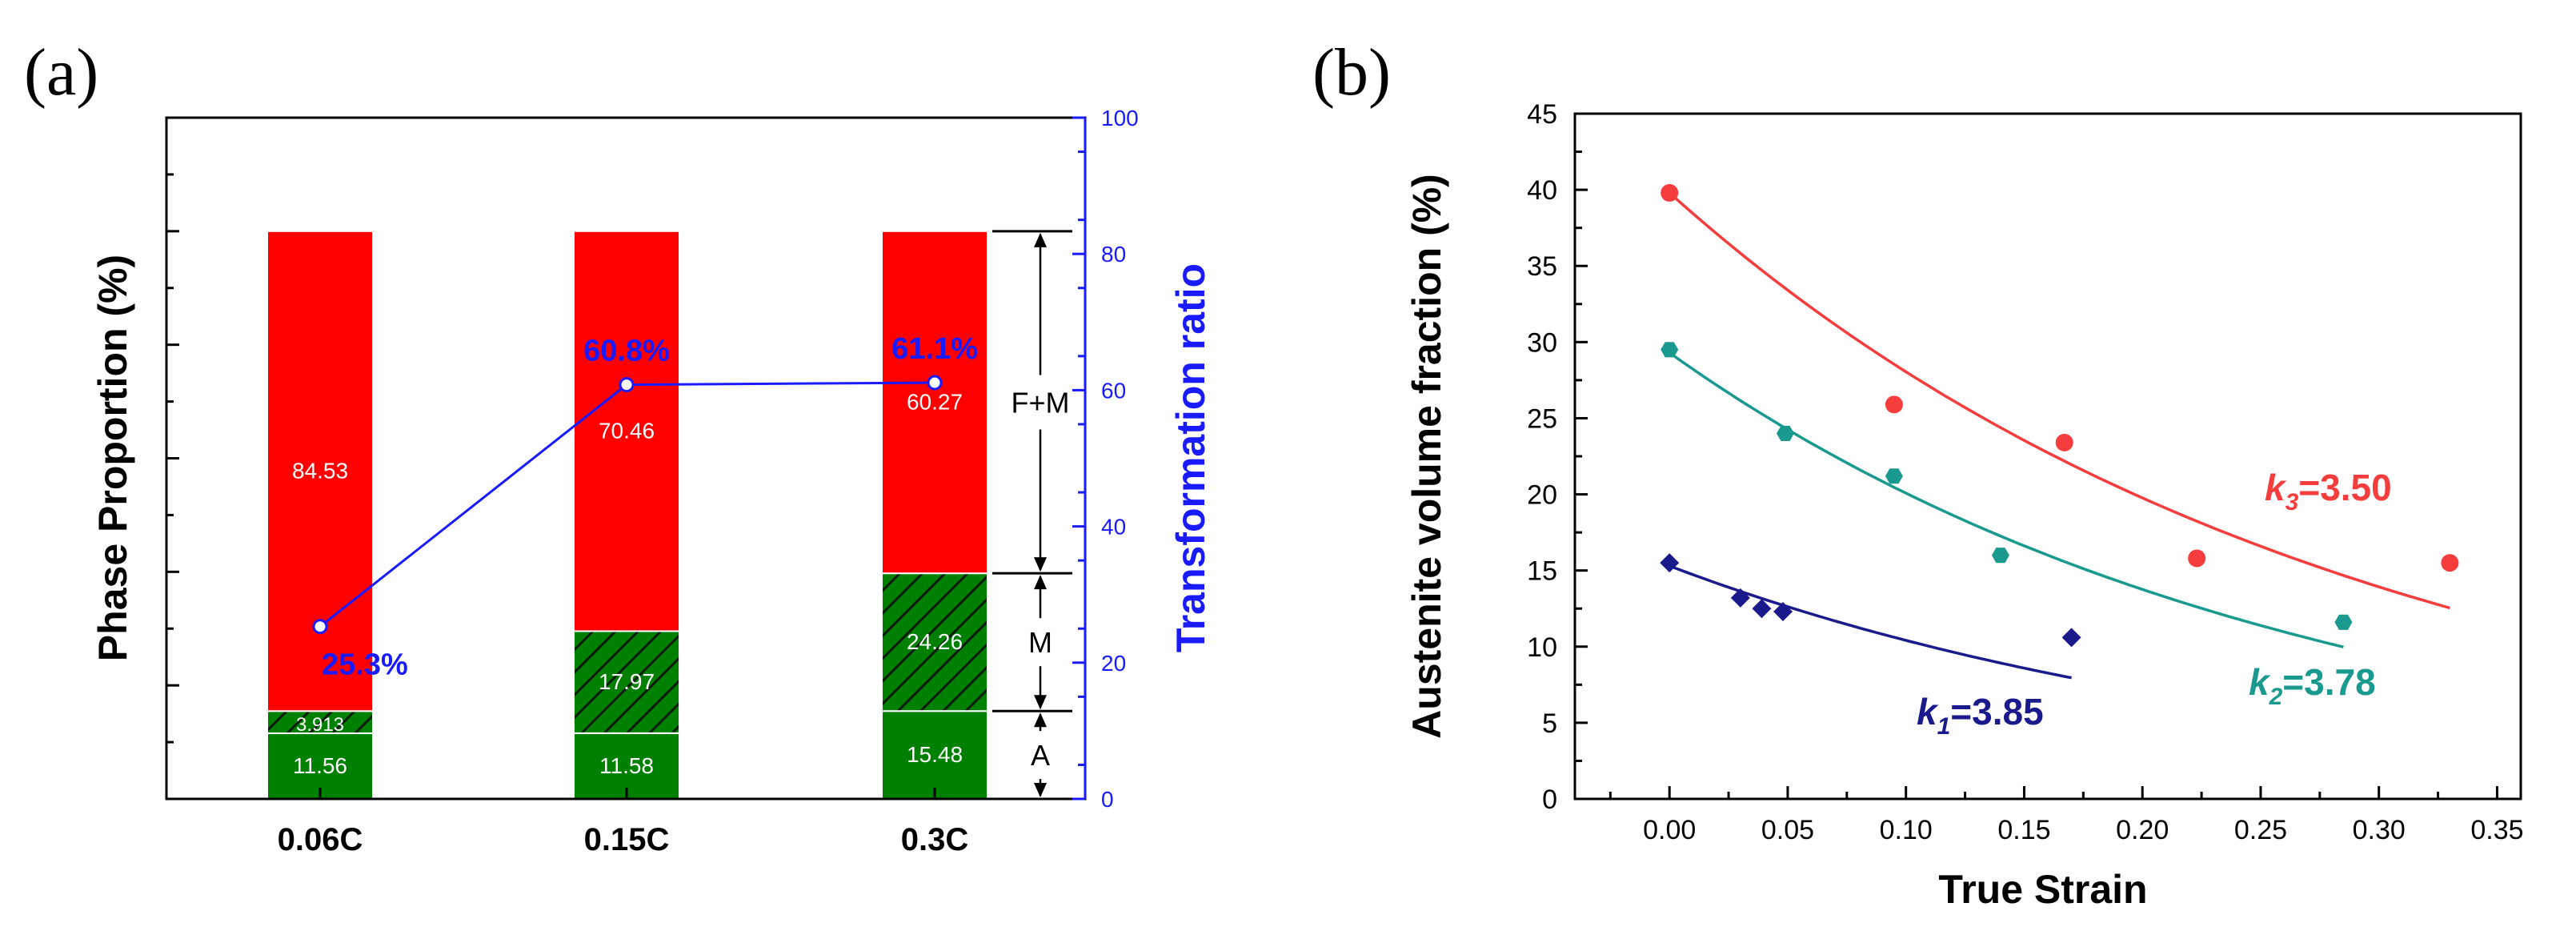 This screenshot has height=939, width=2576. What do you see at coordinates (1542, 418) in the screenshot?
I see `y-tick-label: 25` at bounding box center [1542, 418].